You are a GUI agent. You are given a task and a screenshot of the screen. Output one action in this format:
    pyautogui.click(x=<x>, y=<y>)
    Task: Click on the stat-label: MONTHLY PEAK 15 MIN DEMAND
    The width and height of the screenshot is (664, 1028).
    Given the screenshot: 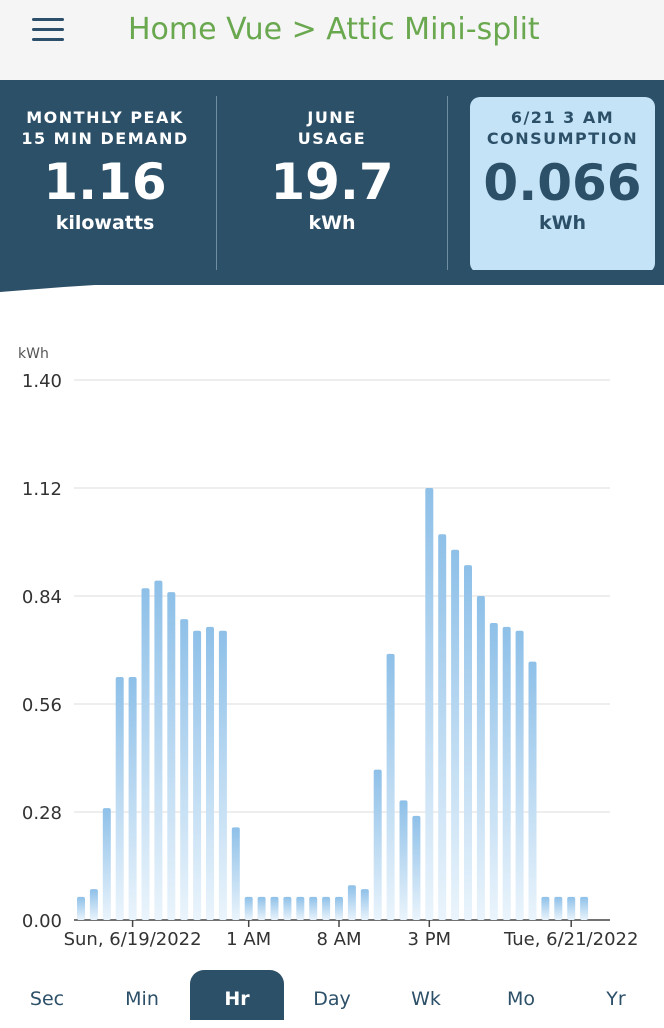 What is the action you would take?
    pyautogui.click(x=105, y=128)
    